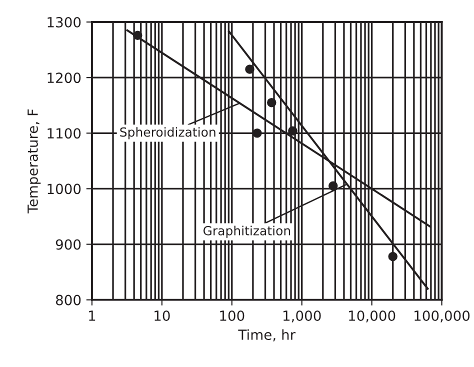  Describe the element at coordinates (34, 161) in the screenshot. I see `y-axis-title: Temperature, F` at that location.